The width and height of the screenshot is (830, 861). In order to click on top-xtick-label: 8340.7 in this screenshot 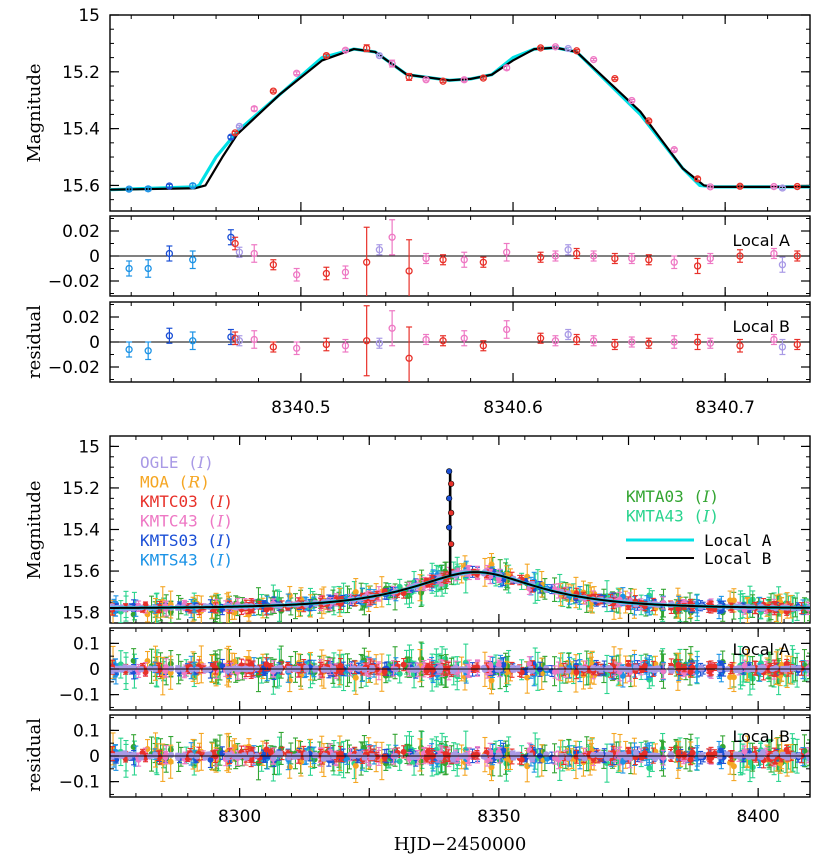, I will do `click(724, 408)`.